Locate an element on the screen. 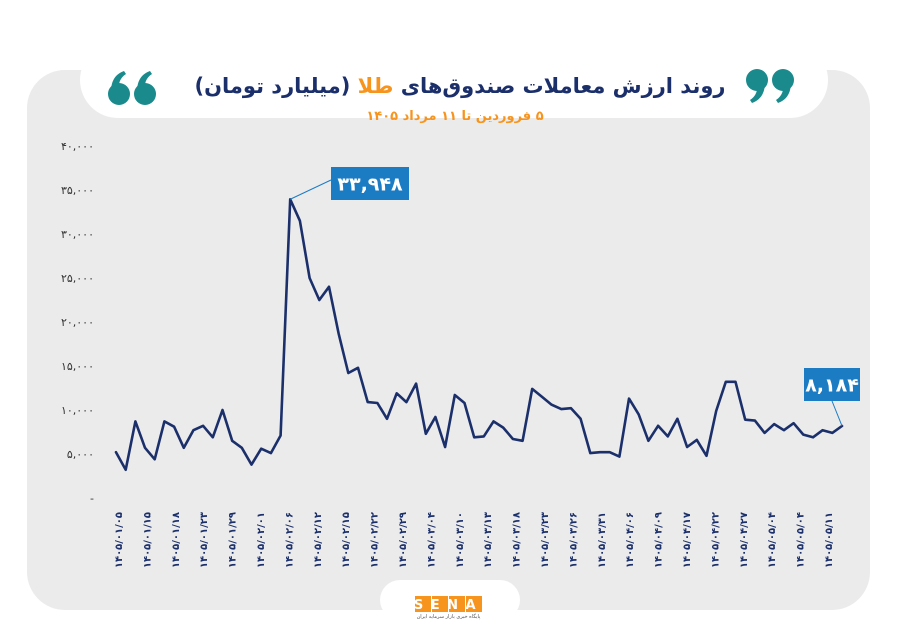 This screenshot has height=623, width=900. header-pill is located at coordinates (454, 80).